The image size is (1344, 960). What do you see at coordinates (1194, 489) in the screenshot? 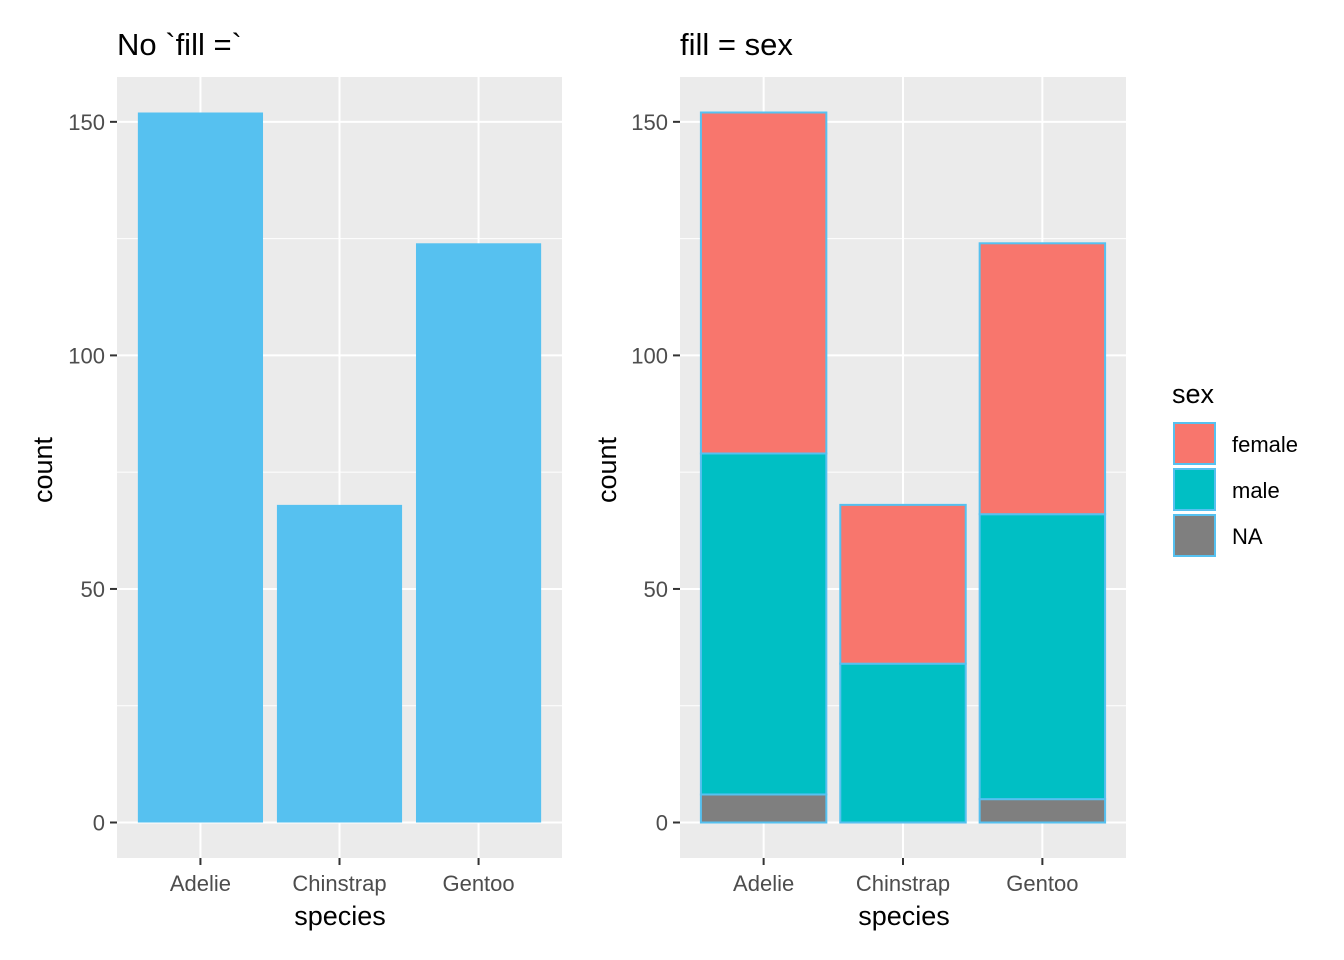
I see `legend-key-male` at bounding box center [1194, 489].